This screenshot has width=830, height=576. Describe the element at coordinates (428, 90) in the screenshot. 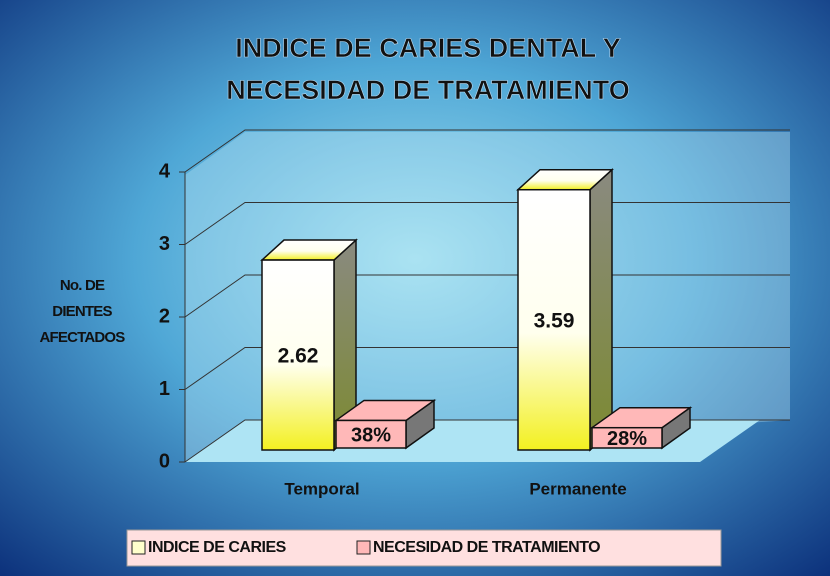

I see `chart-title: NECESIDAD DE TRATAMIENTO` at that location.